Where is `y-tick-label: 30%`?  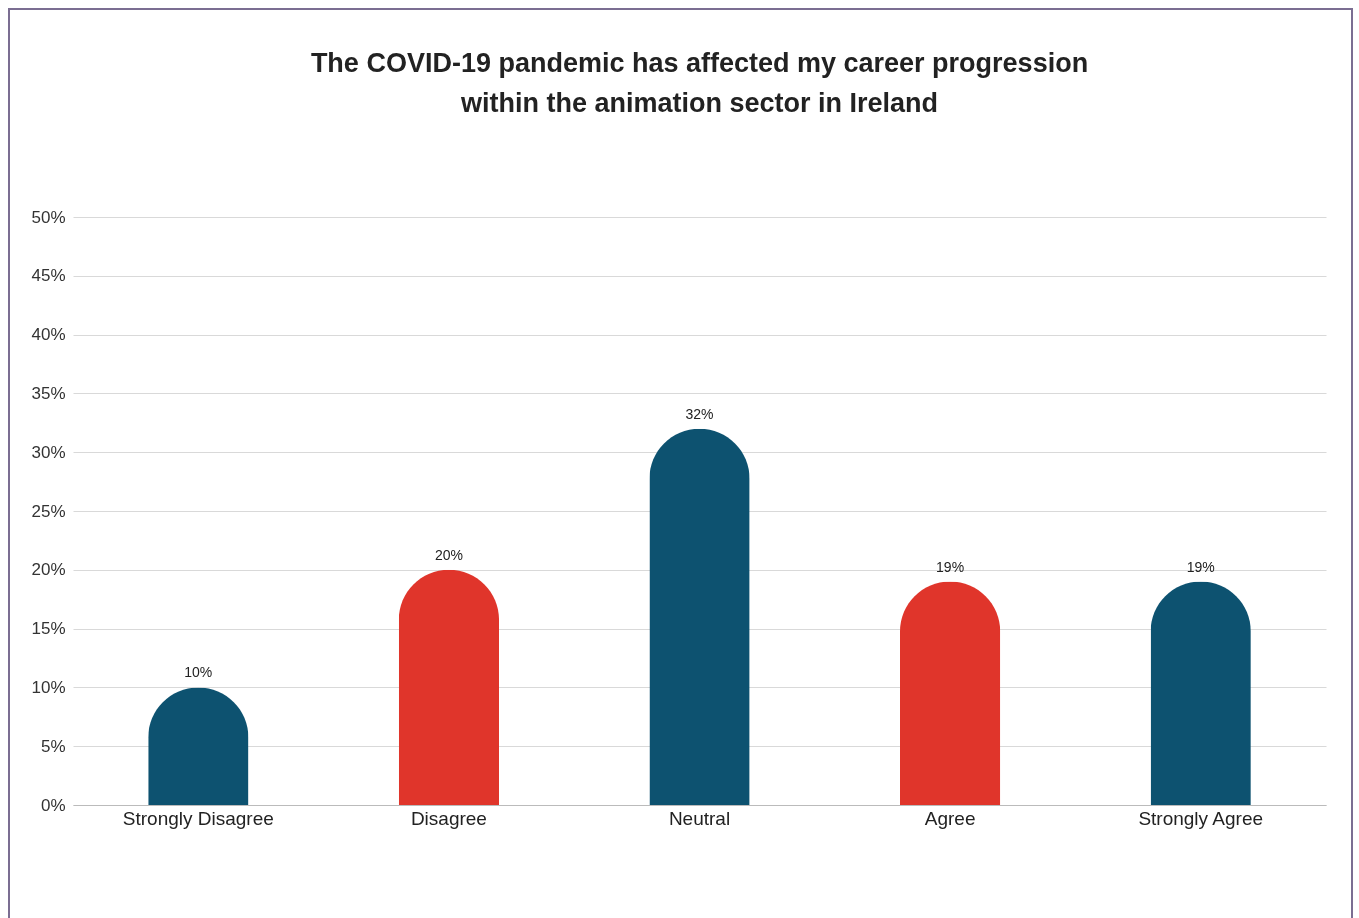 y-tick-label: 30% is located at coordinates (48, 452).